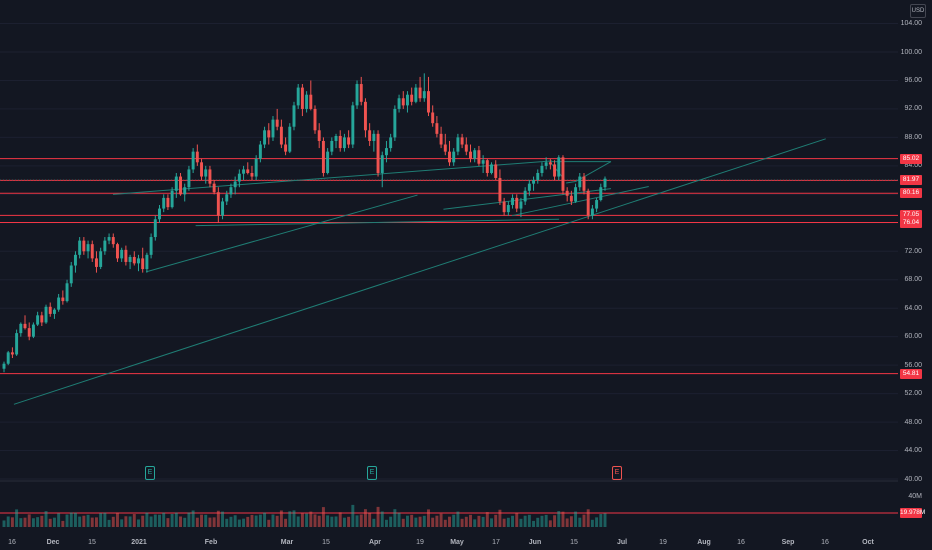 The height and width of the screenshot is (550, 932). I want to click on time-axis-label: 19, so click(420, 542).